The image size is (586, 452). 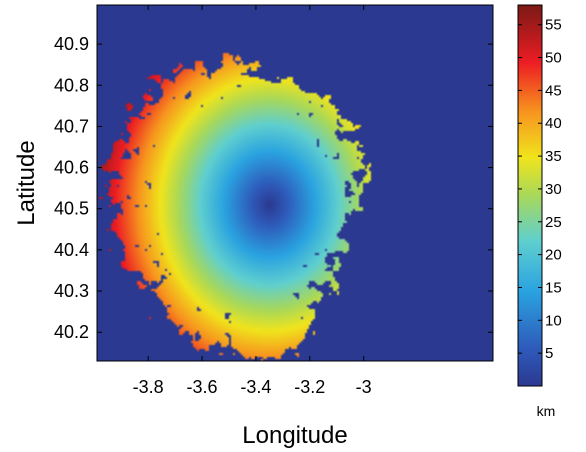 What do you see at coordinates (71, 250) in the screenshot?
I see `y-tick-label: 40.4` at bounding box center [71, 250].